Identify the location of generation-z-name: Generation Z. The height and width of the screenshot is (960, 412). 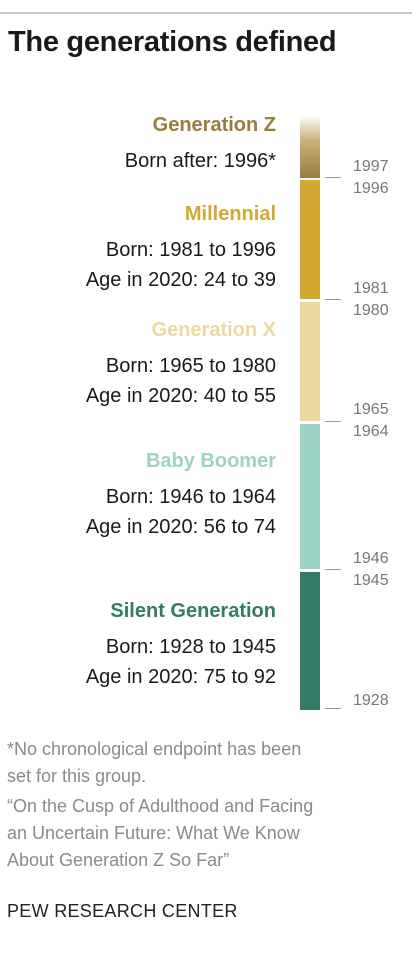
(214, 125).